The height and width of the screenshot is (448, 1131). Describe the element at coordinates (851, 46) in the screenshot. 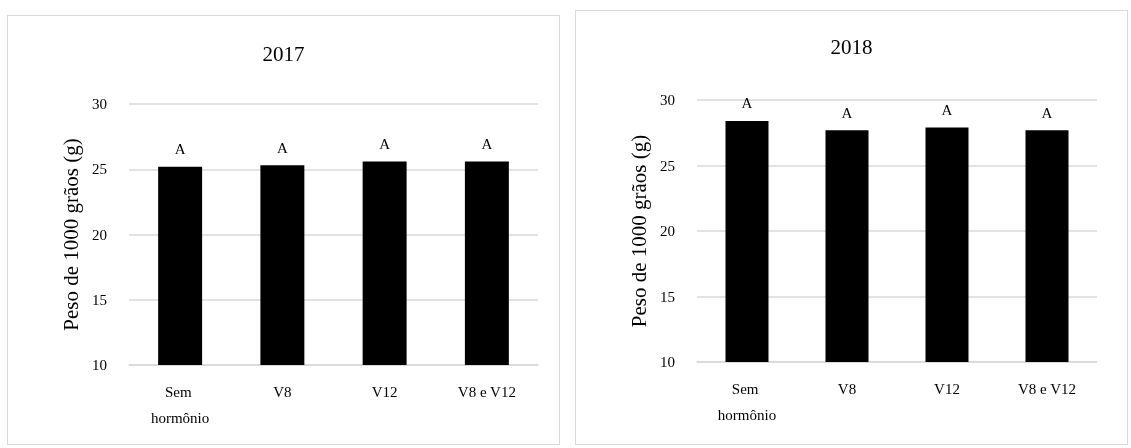

I see `chart-title: 2018` at that location.